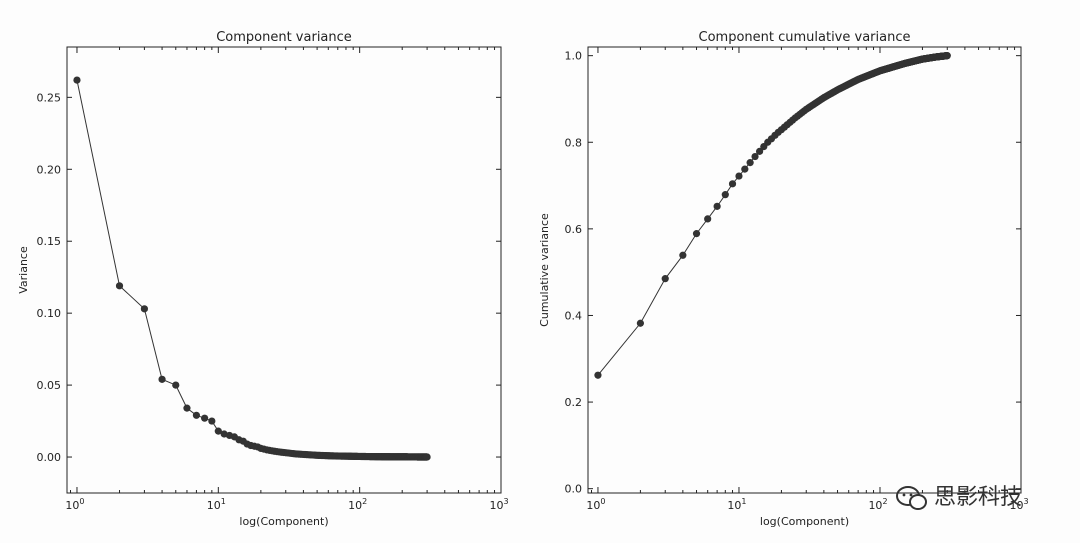 This screenshot has height=543, width=1080. I want to click on y-tick-label: 0.00, so click(49, 457).